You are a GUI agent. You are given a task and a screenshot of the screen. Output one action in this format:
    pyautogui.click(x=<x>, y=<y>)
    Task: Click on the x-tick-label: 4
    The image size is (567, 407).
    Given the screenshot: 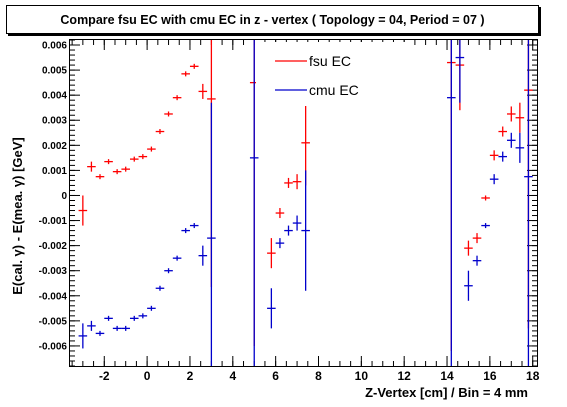 What is the action you would take?
    pyautogui.click(x=232, y=376)
    